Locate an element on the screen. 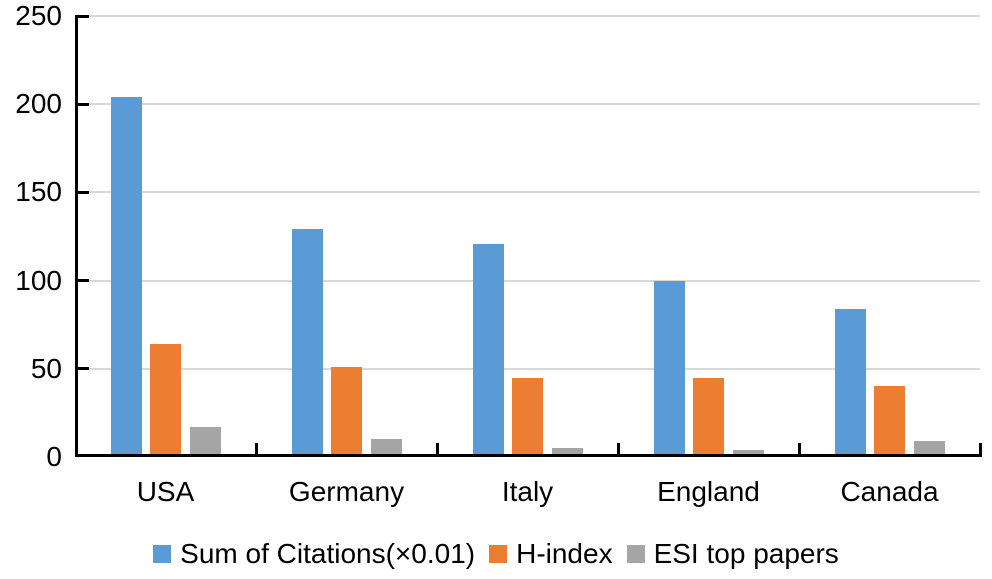 The image size is (992, 579). bar-usa-esi-top-papers is located at coordinates (205, 442).